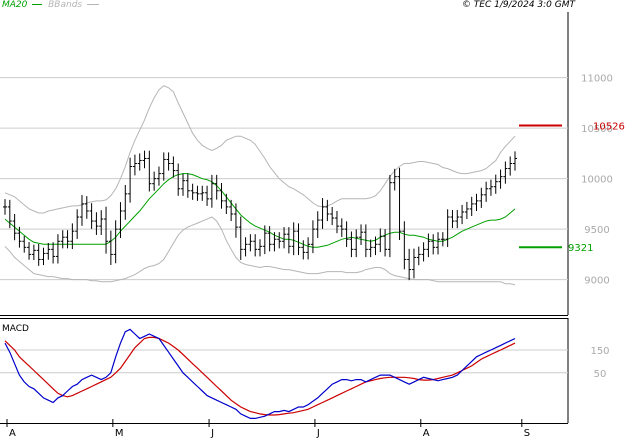 Image resolution: width=627 pixels, height=440 pixels. I want to click on macd-y-tick-label: 150, so click(599, 351).